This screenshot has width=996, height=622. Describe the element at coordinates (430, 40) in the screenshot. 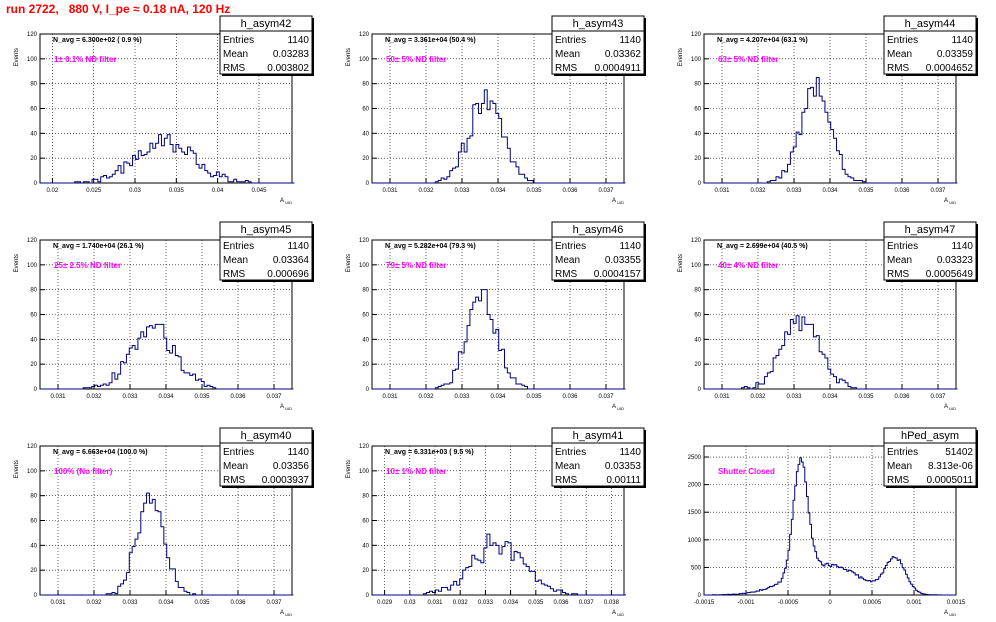

I see `navg-label: N_avg = 3.361e+04 (50.4 %)` at that location.